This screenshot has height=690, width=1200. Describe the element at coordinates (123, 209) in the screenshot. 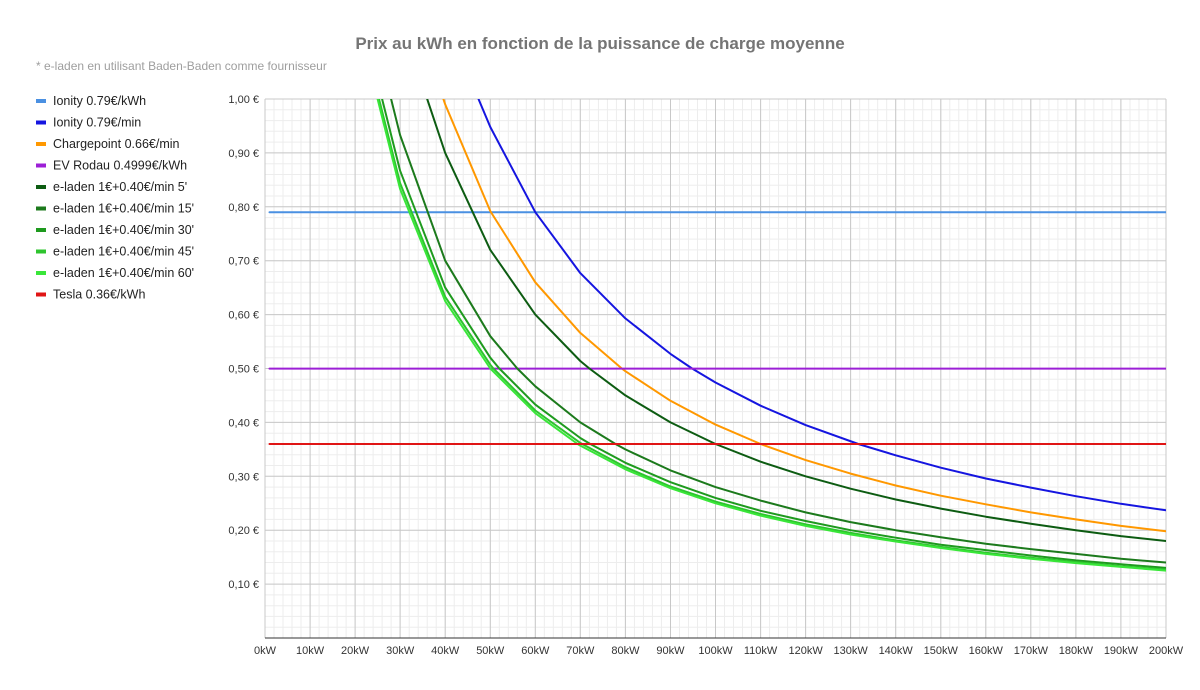

I see `legend-label: e-laden 1€+0.40€/min 15'` at that location.